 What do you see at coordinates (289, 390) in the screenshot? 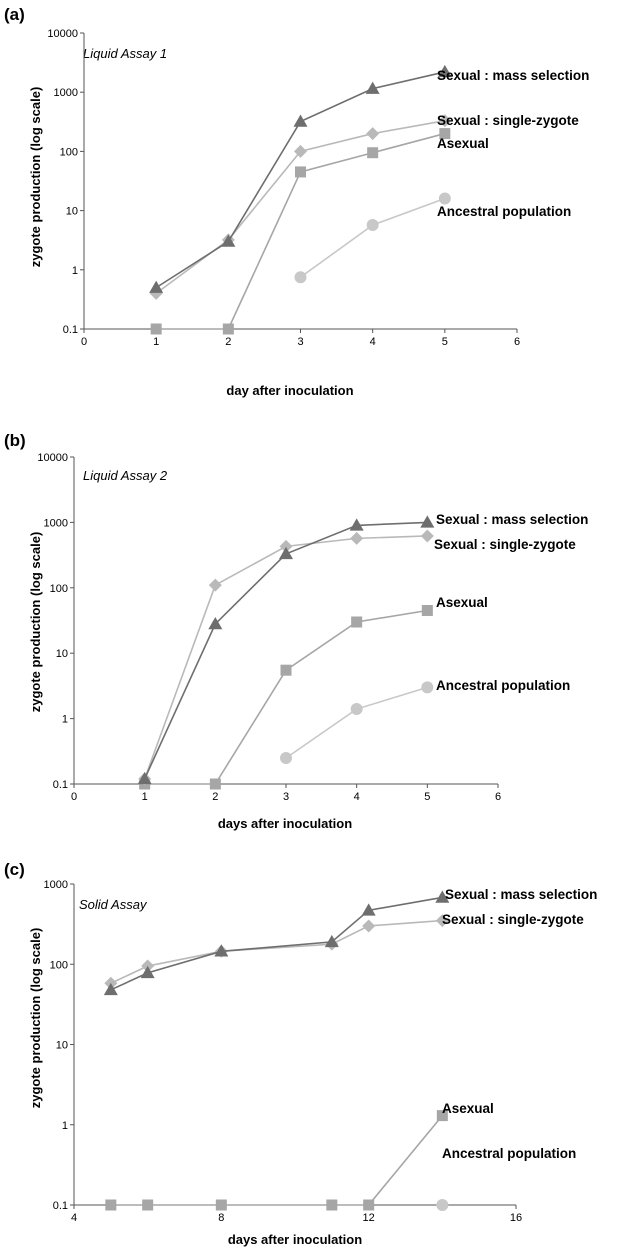
I see `x-axis-title: day after inoculation` at bounding box center [289, 390].